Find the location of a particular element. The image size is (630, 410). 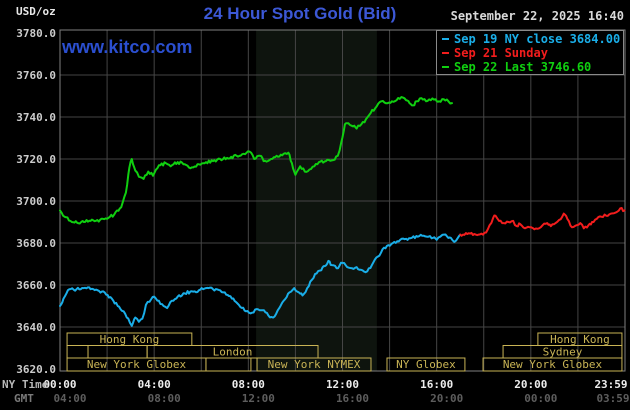

y-tick-label: 3660.0 is located at coordinates (36, 285).